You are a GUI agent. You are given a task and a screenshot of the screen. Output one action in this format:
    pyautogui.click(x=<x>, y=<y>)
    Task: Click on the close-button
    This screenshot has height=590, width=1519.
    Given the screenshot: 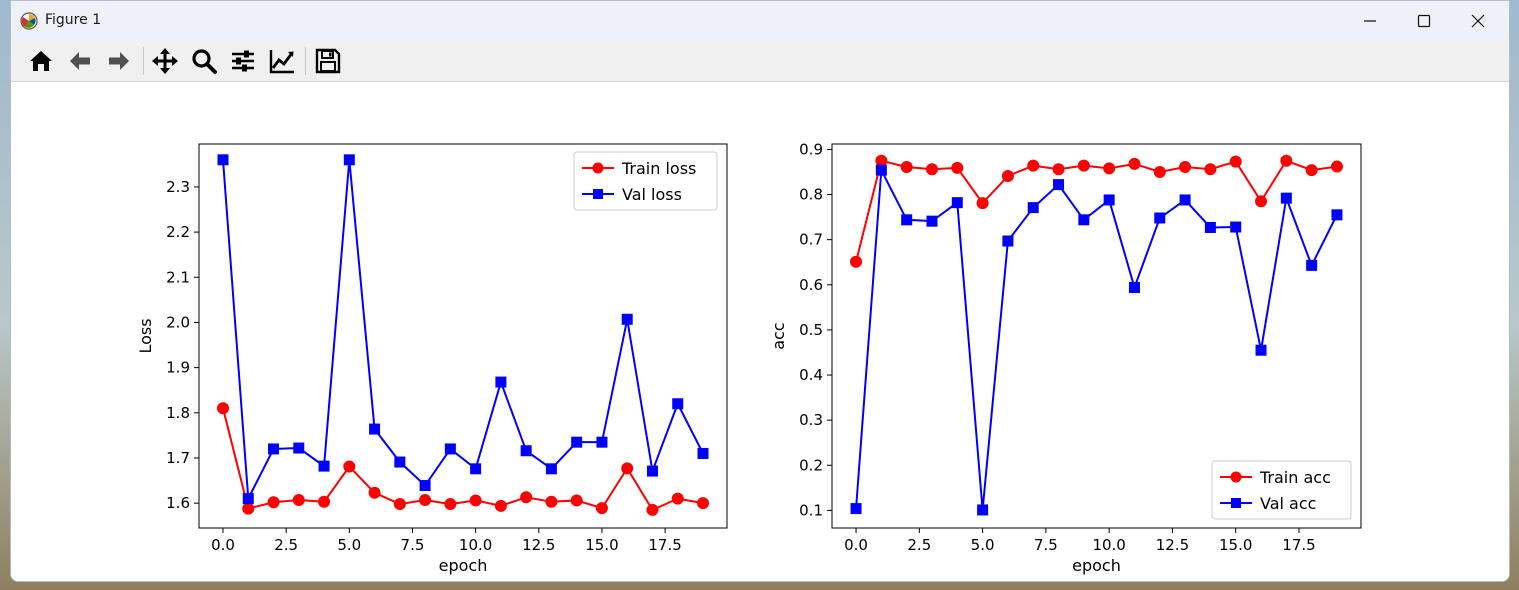 What is the action you would take?
    pyautogui.click(x=1478, y=21)
    